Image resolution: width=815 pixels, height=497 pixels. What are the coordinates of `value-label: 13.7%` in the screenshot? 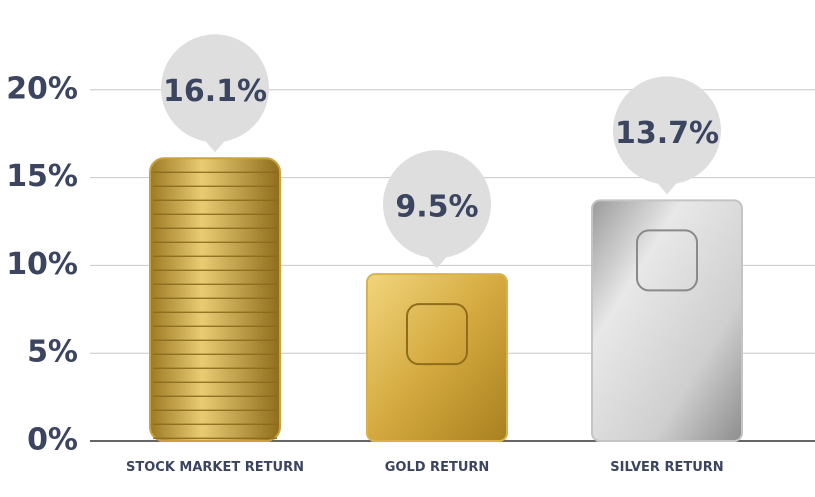 It's located at (667, 133).